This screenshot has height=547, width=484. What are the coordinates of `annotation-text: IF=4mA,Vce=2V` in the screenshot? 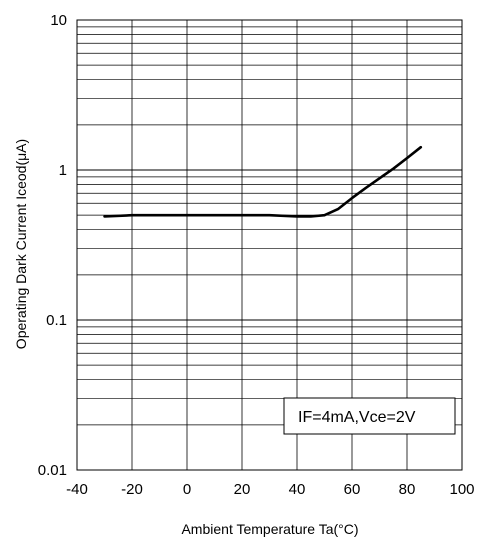 It's located at (357, 417).